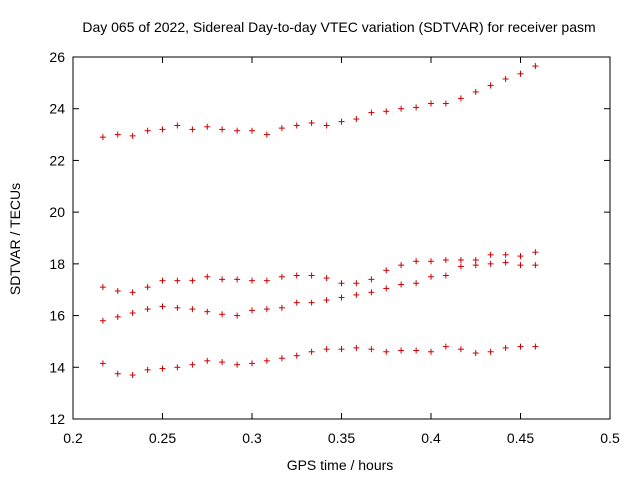 The width and height of the screenshot is (640, 480). Describe the element at coordinates (57, 316) in the screenshot. I see `y-tick-label: 16` at that location.